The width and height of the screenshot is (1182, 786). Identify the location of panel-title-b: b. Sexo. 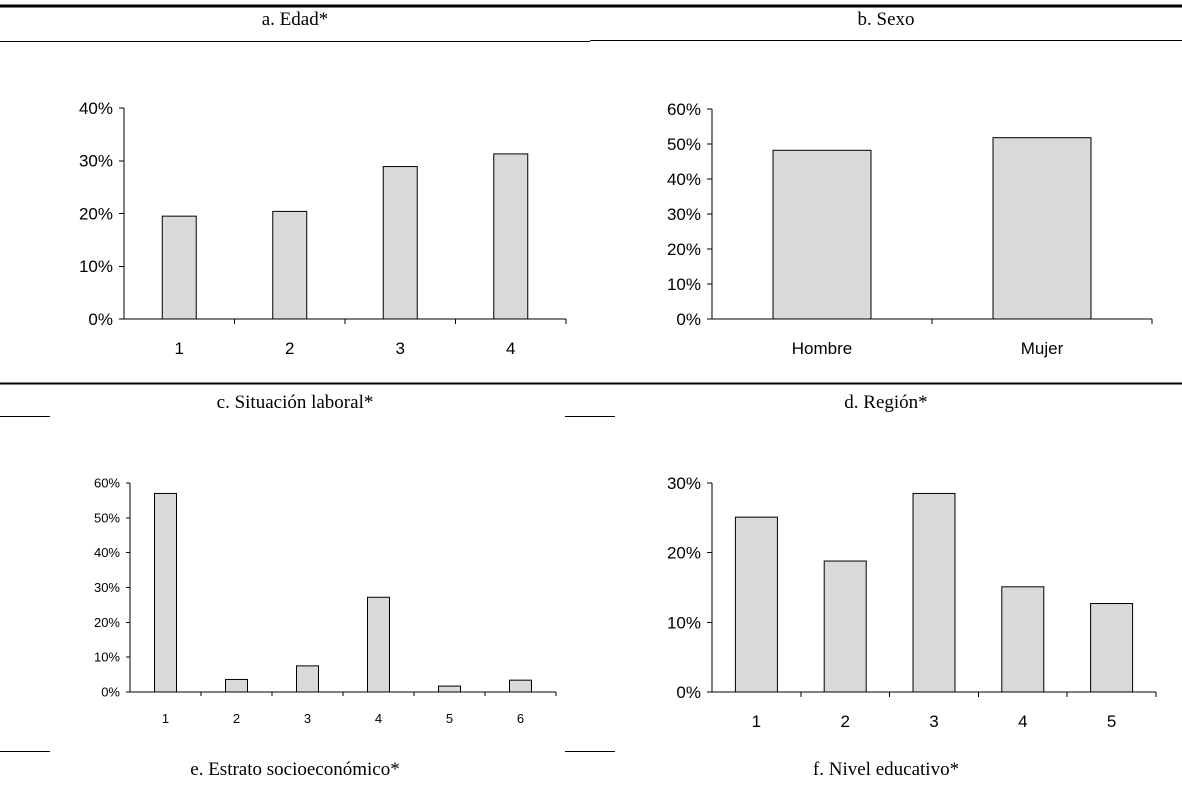
(886, 19).